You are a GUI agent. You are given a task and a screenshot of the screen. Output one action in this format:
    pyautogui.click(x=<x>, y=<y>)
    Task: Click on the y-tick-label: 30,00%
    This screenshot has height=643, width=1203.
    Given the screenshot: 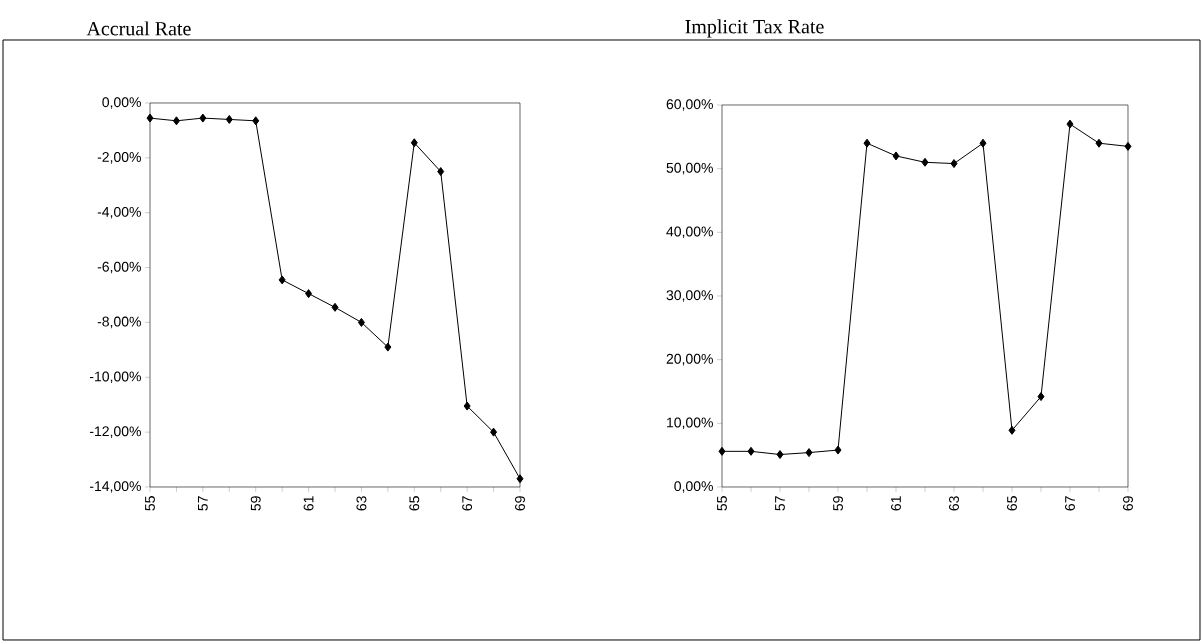 What is the action you would take?
    pyautogui.click(x=689, y=296)
    